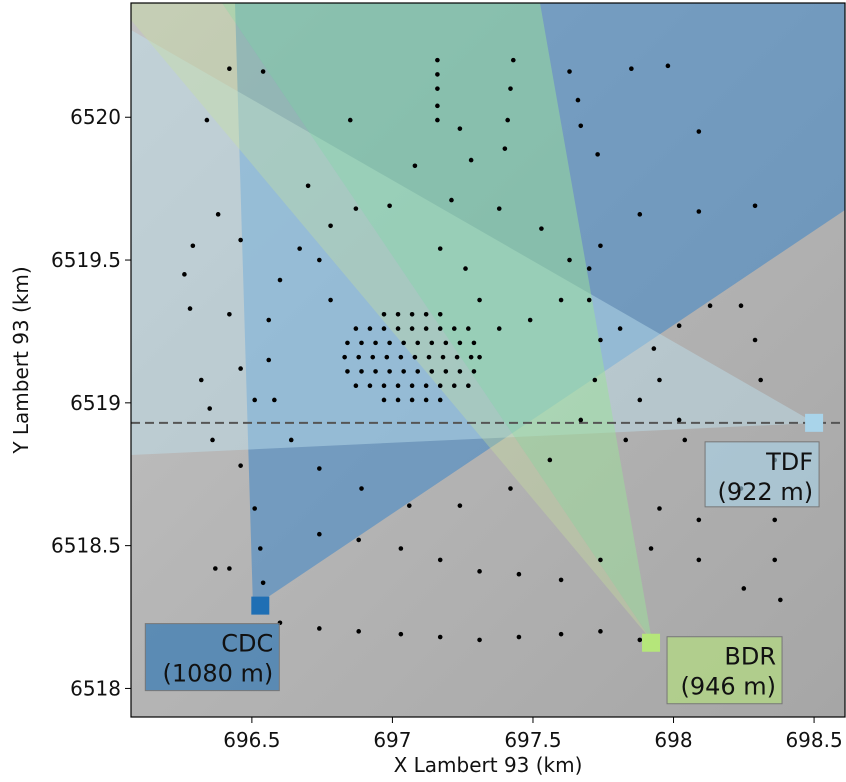 The width and height of the screenshot is (846, 782). Describe the element at coordinates (86, 260) in the screenshot. I see `y-tick-label: 6519.5` at that location.